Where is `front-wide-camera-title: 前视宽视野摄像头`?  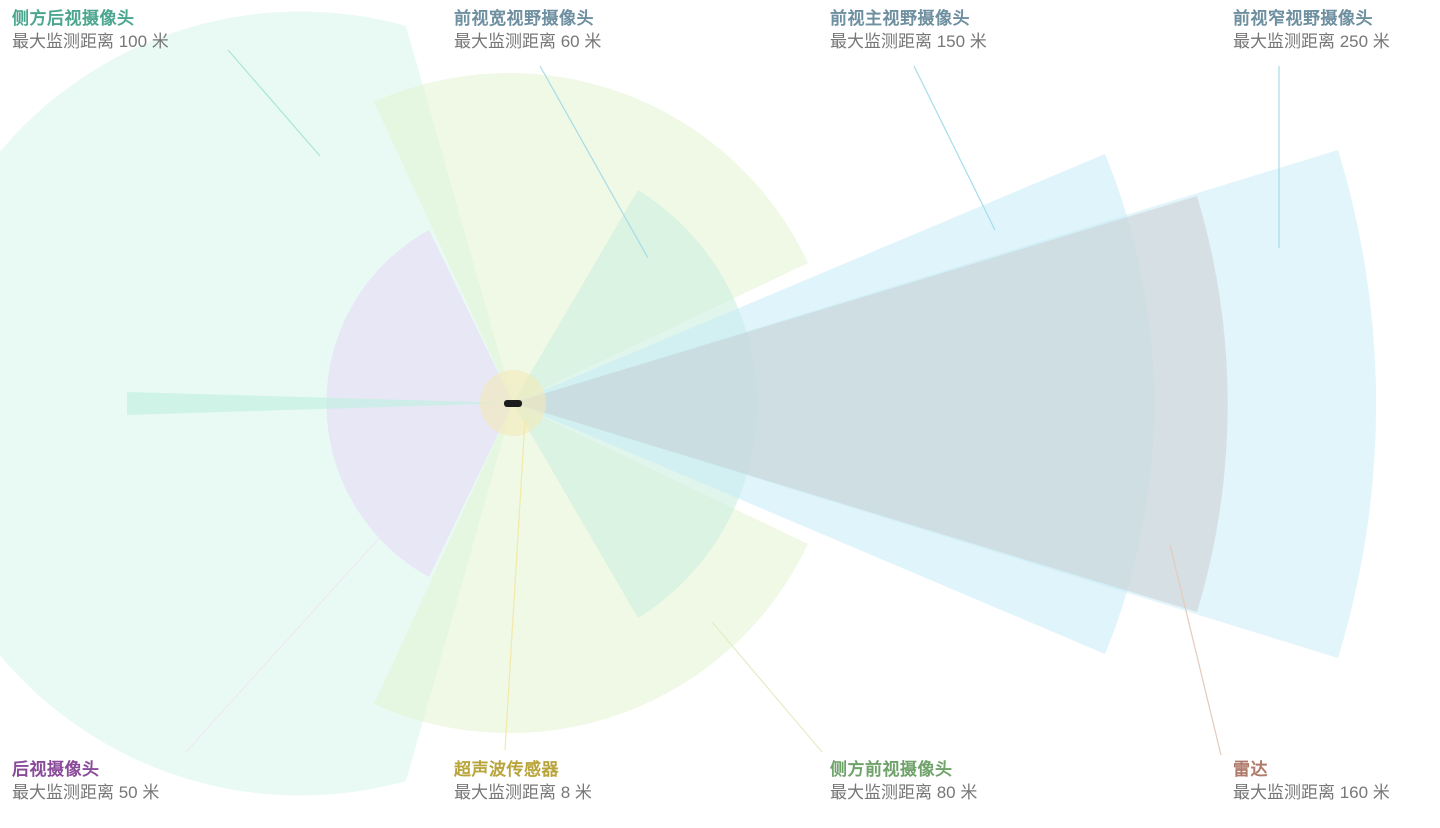 front-wide-camera-title: 前视宽视野摄像头 is located at coordinates (524, 19).